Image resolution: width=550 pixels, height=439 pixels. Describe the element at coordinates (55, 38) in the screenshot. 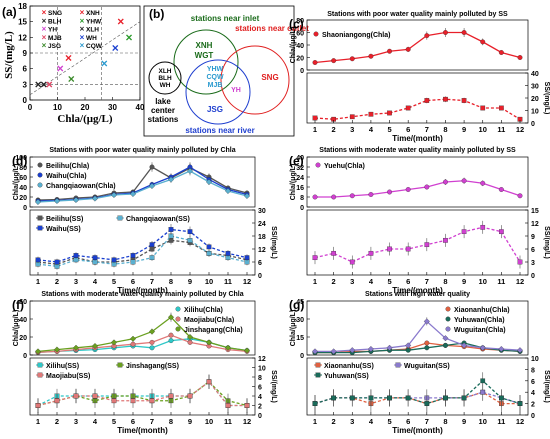

I see `legend-label: MJB` at that location.